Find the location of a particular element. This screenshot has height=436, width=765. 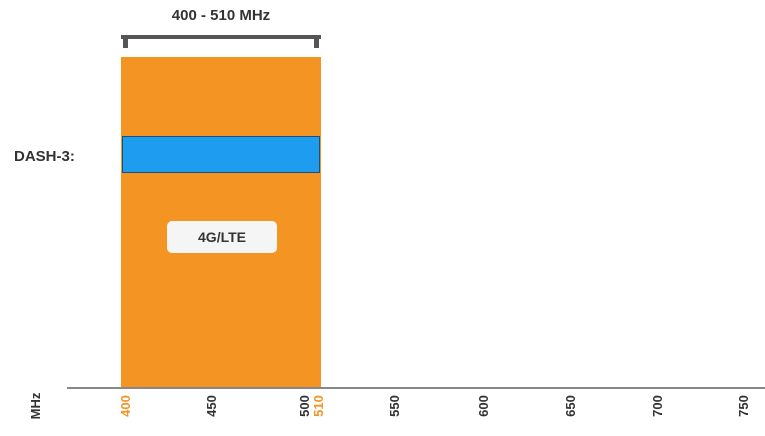

range-bracket is located at coordinates (221, 39).